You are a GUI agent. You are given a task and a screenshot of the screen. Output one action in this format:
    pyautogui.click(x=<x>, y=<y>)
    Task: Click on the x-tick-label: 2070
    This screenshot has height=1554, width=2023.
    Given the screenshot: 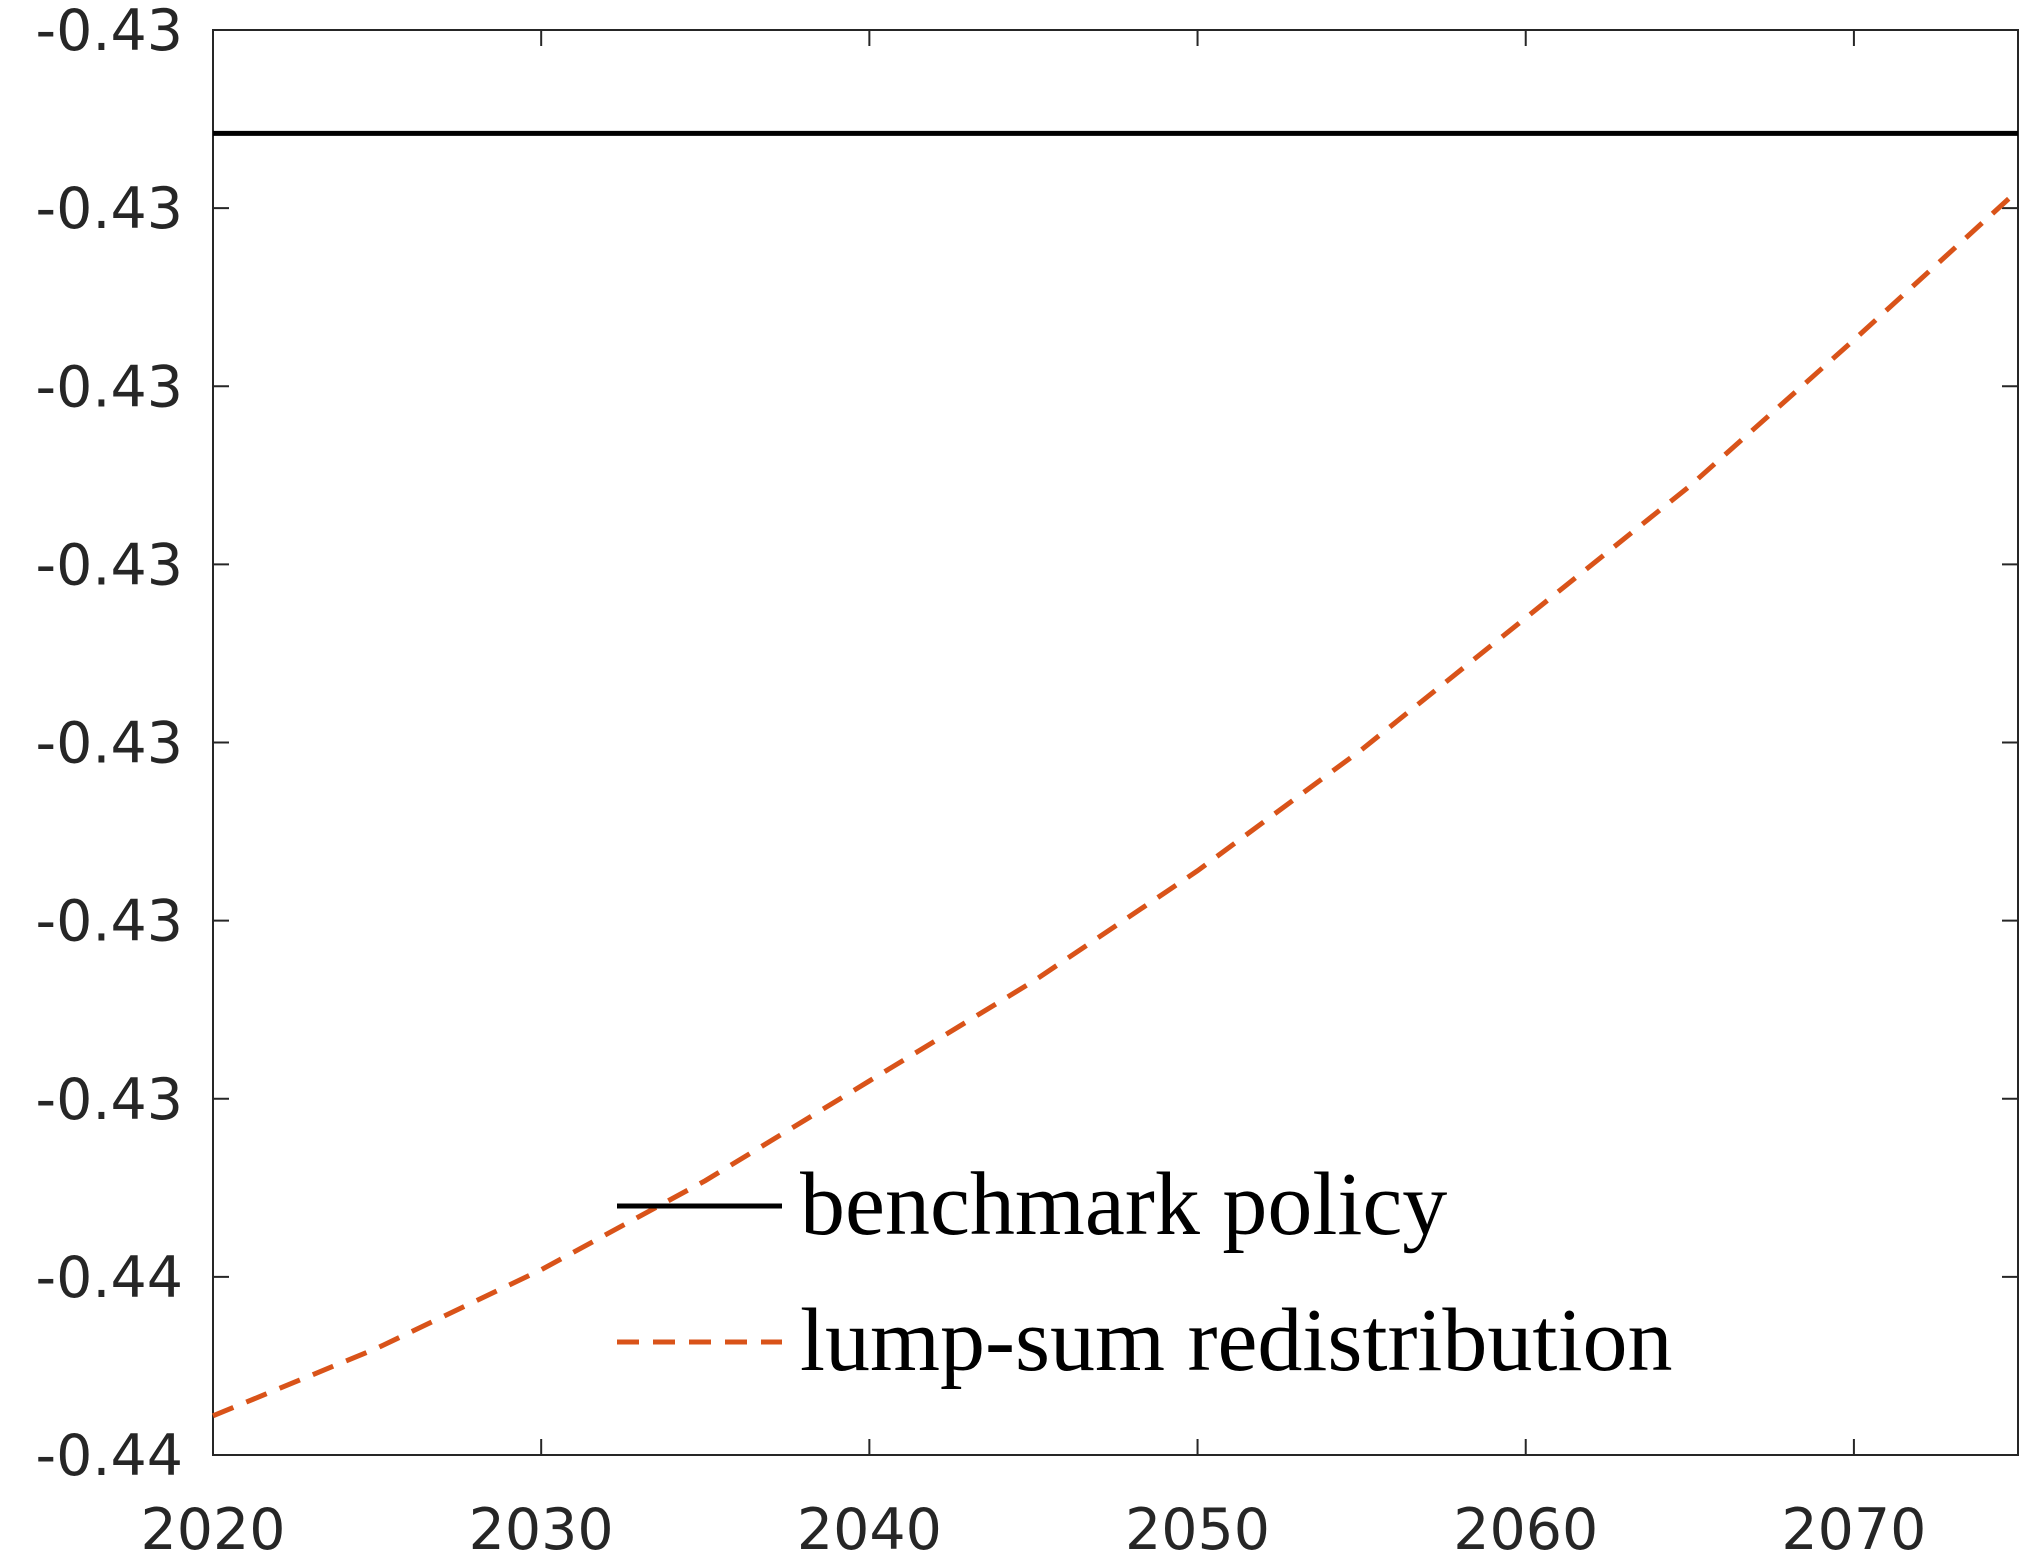 What is the action you would take?
    pyautogui.click(x=1853, y=1525)
    